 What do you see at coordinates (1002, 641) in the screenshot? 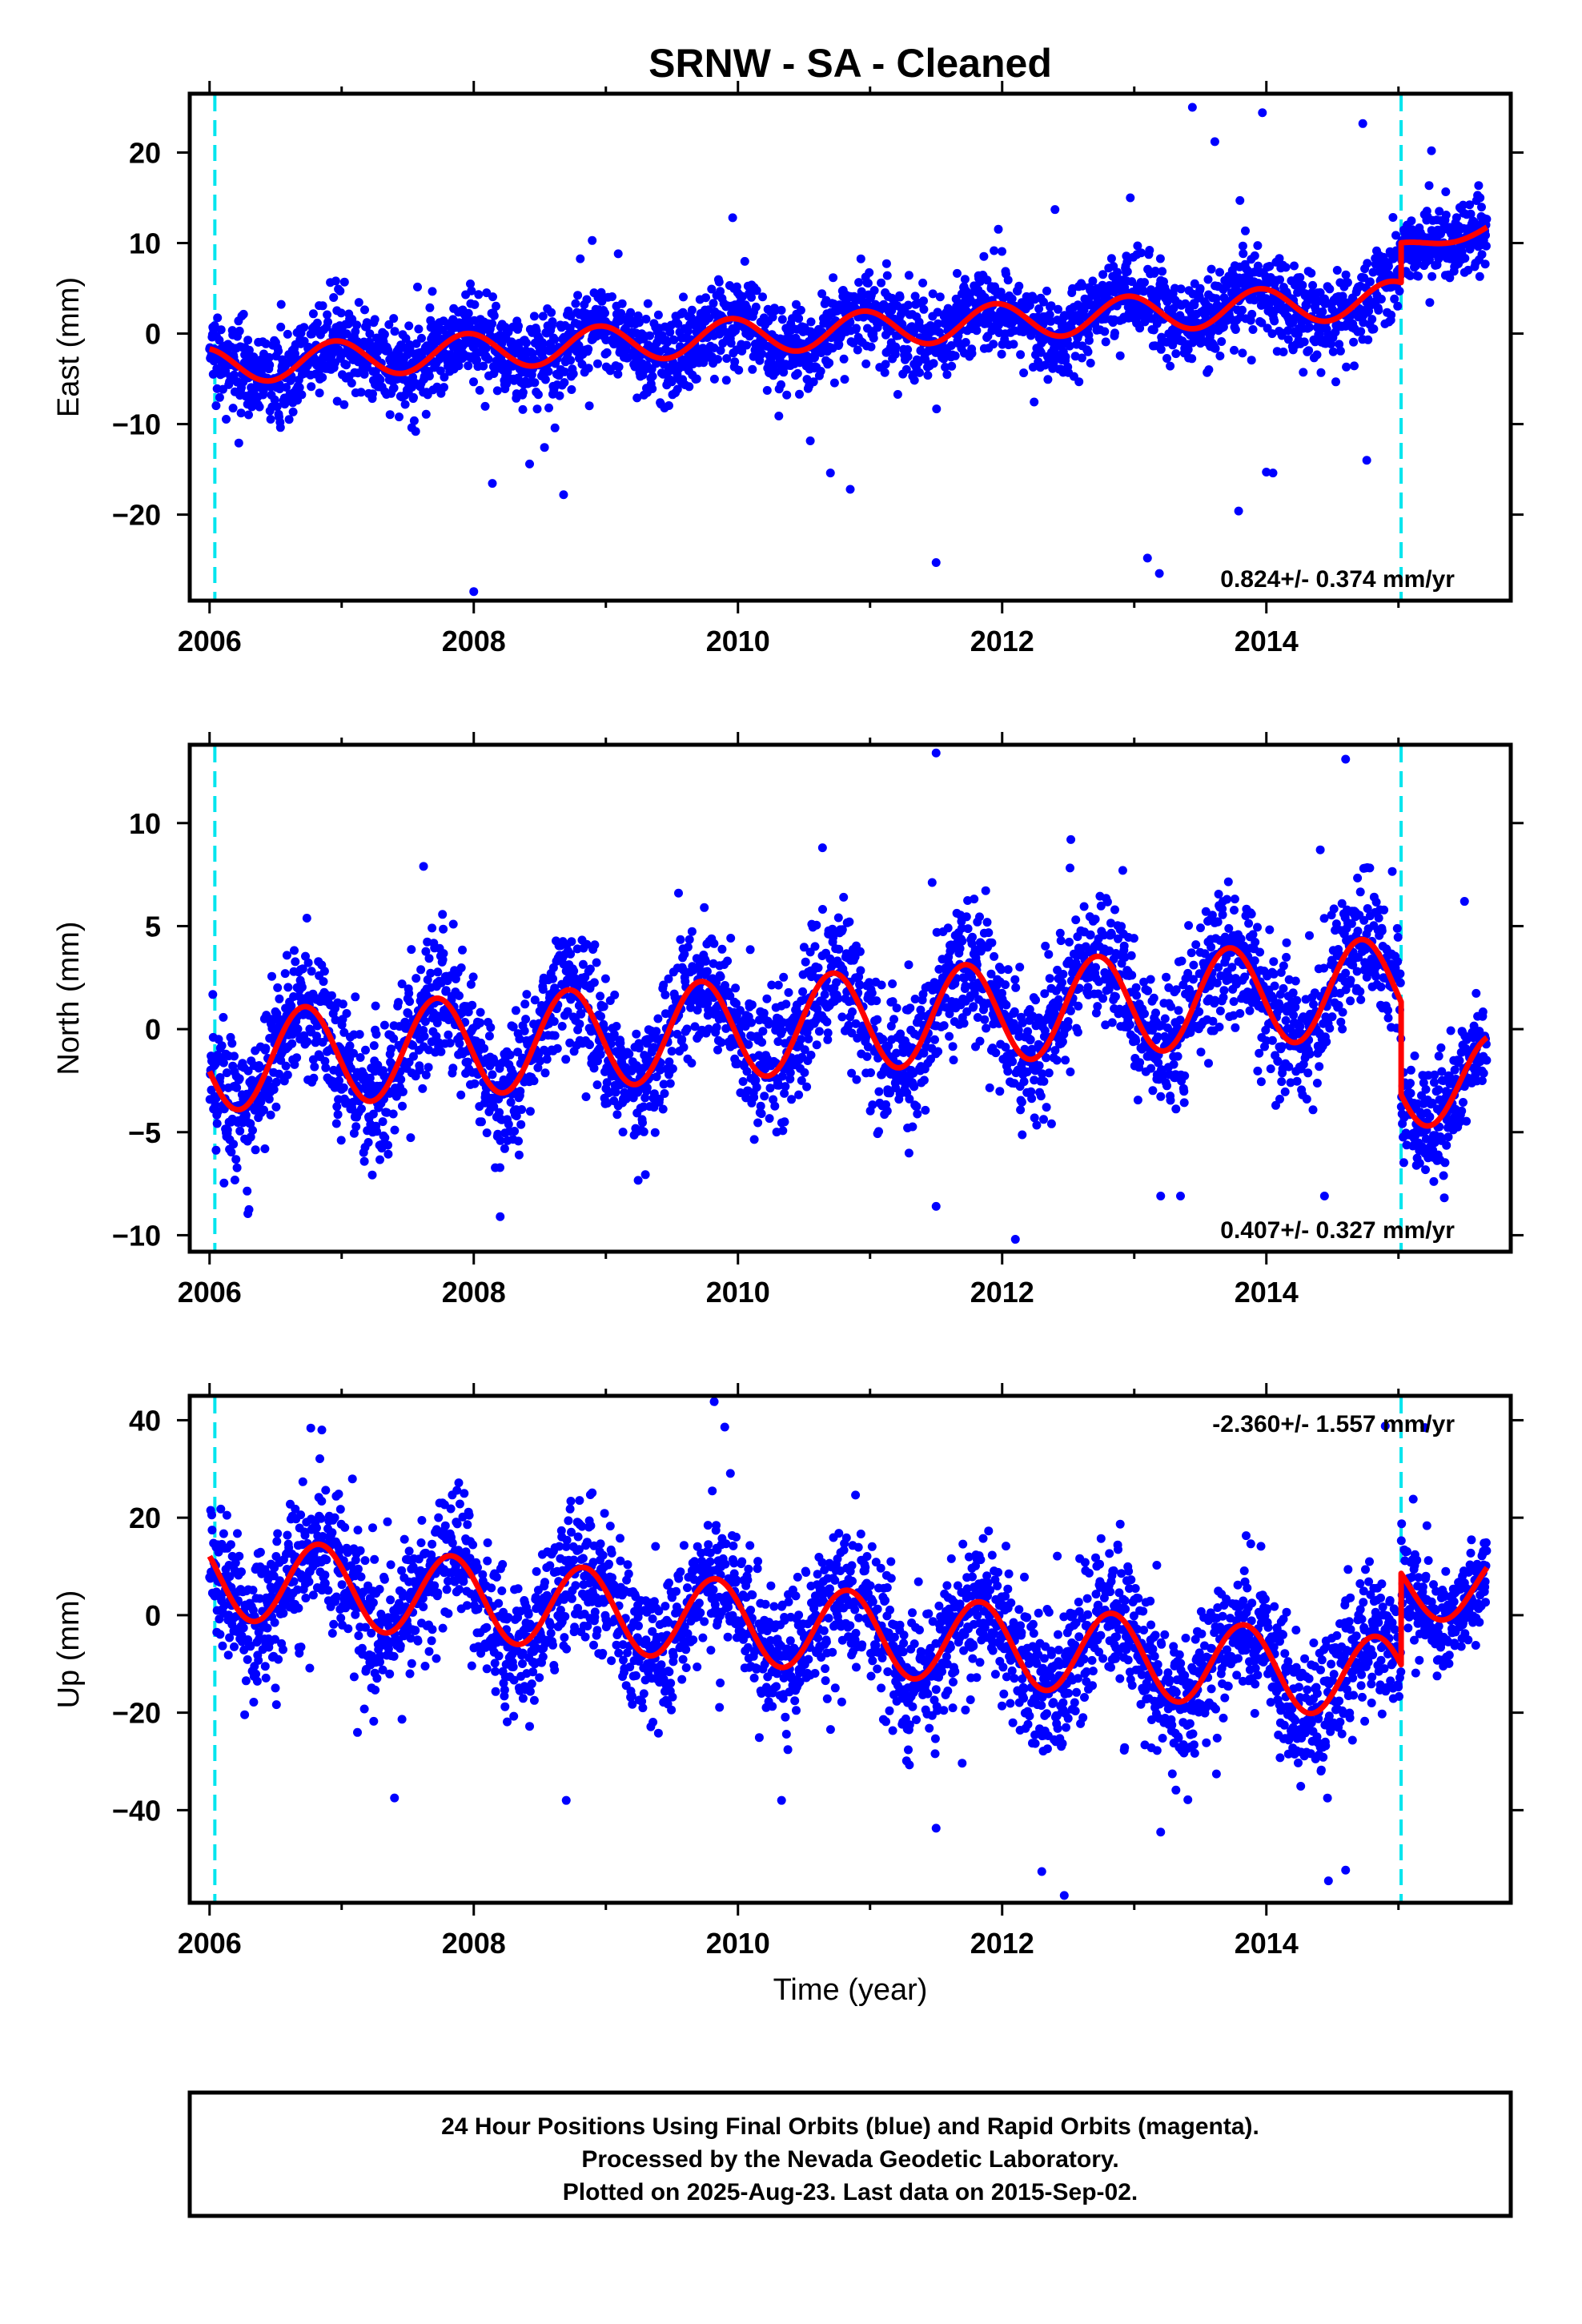
I see `x-tick-label: 2012` at bounding box center [1002, 641].